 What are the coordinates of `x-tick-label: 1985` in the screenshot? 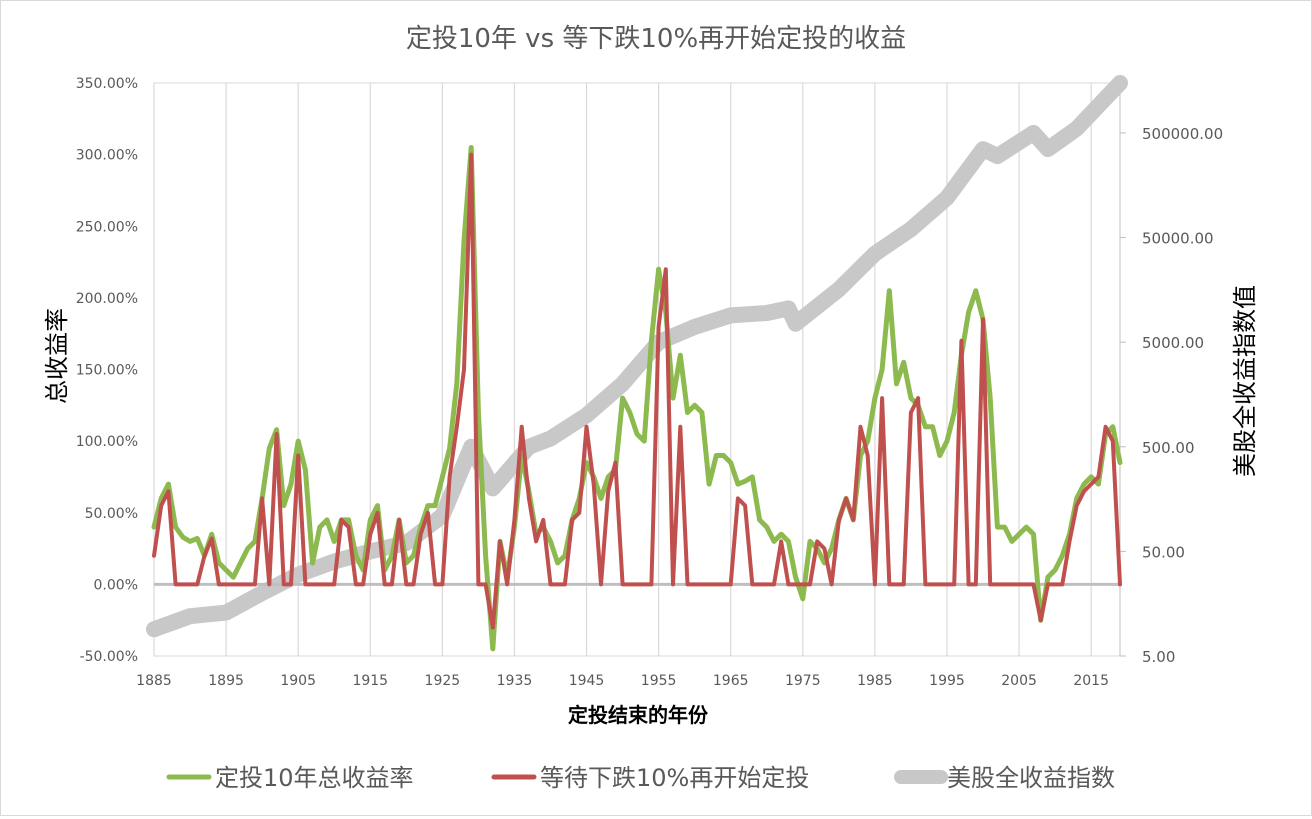 It's located at (875, 681).